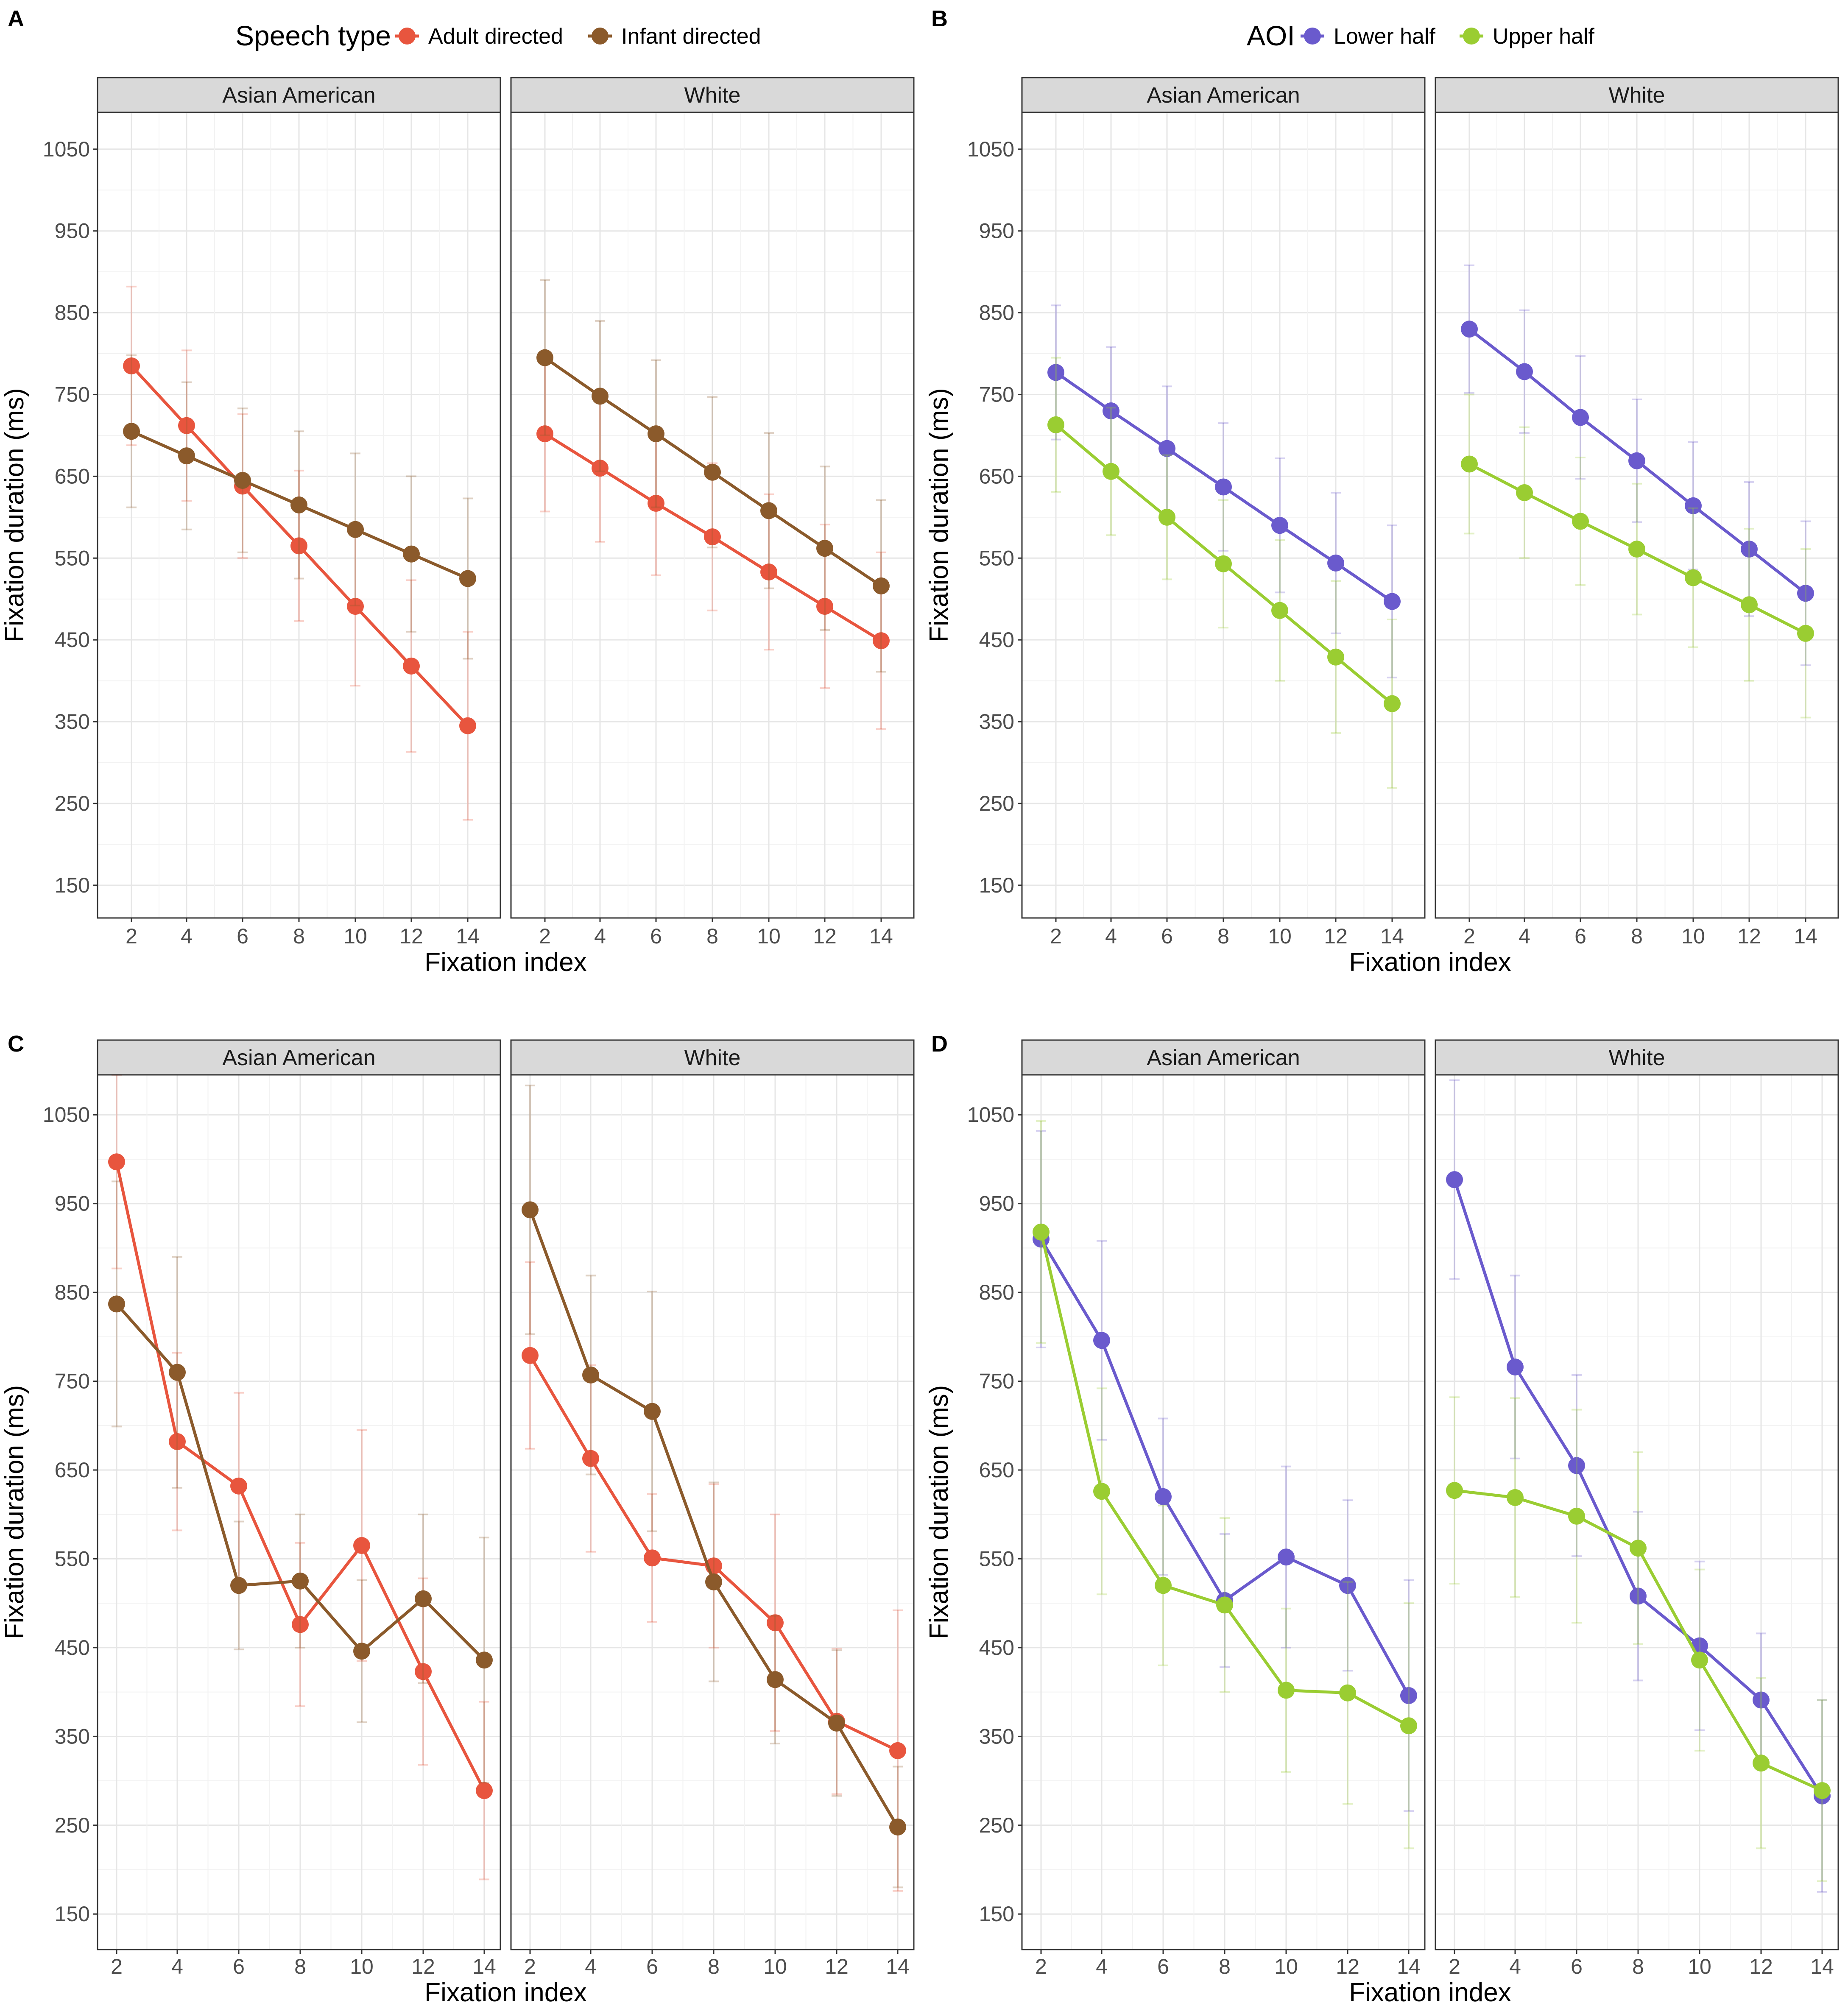  Describe the element at coordinates (991, 149) in the screenshot. I see `y-tick-label: 1050` at that location.